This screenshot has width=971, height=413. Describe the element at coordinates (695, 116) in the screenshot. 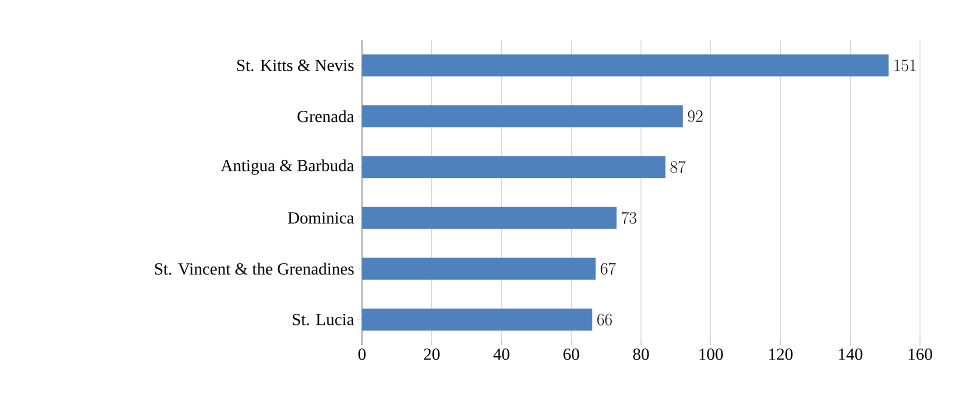

I see `data-label: 92` at that location.